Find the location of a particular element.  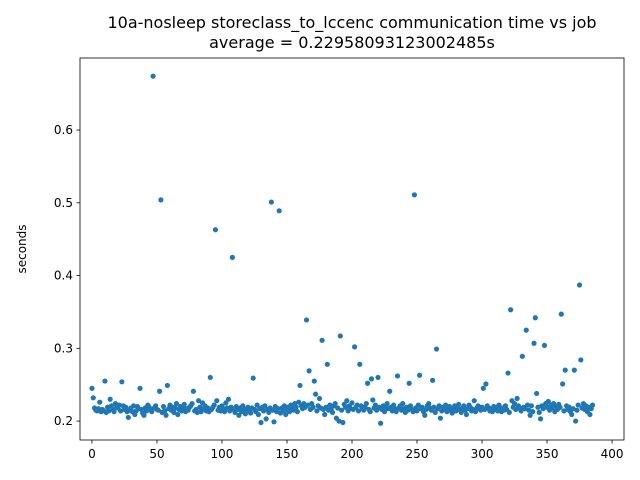

x-tick-label: 150 is located at coordinates (287, 454).